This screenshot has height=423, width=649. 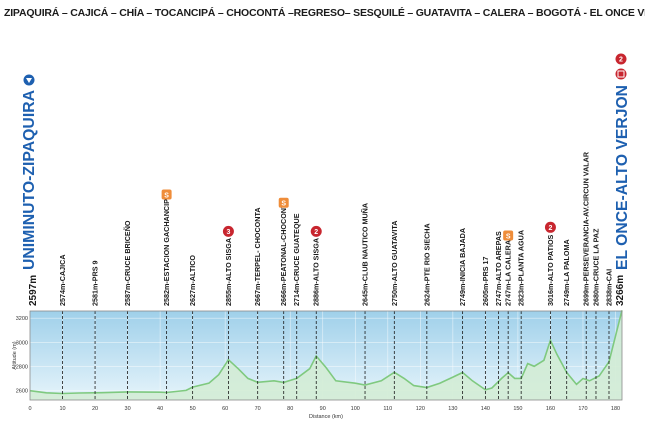 I want to click on kom-point-icon: 3, so click(x=228, y=231).